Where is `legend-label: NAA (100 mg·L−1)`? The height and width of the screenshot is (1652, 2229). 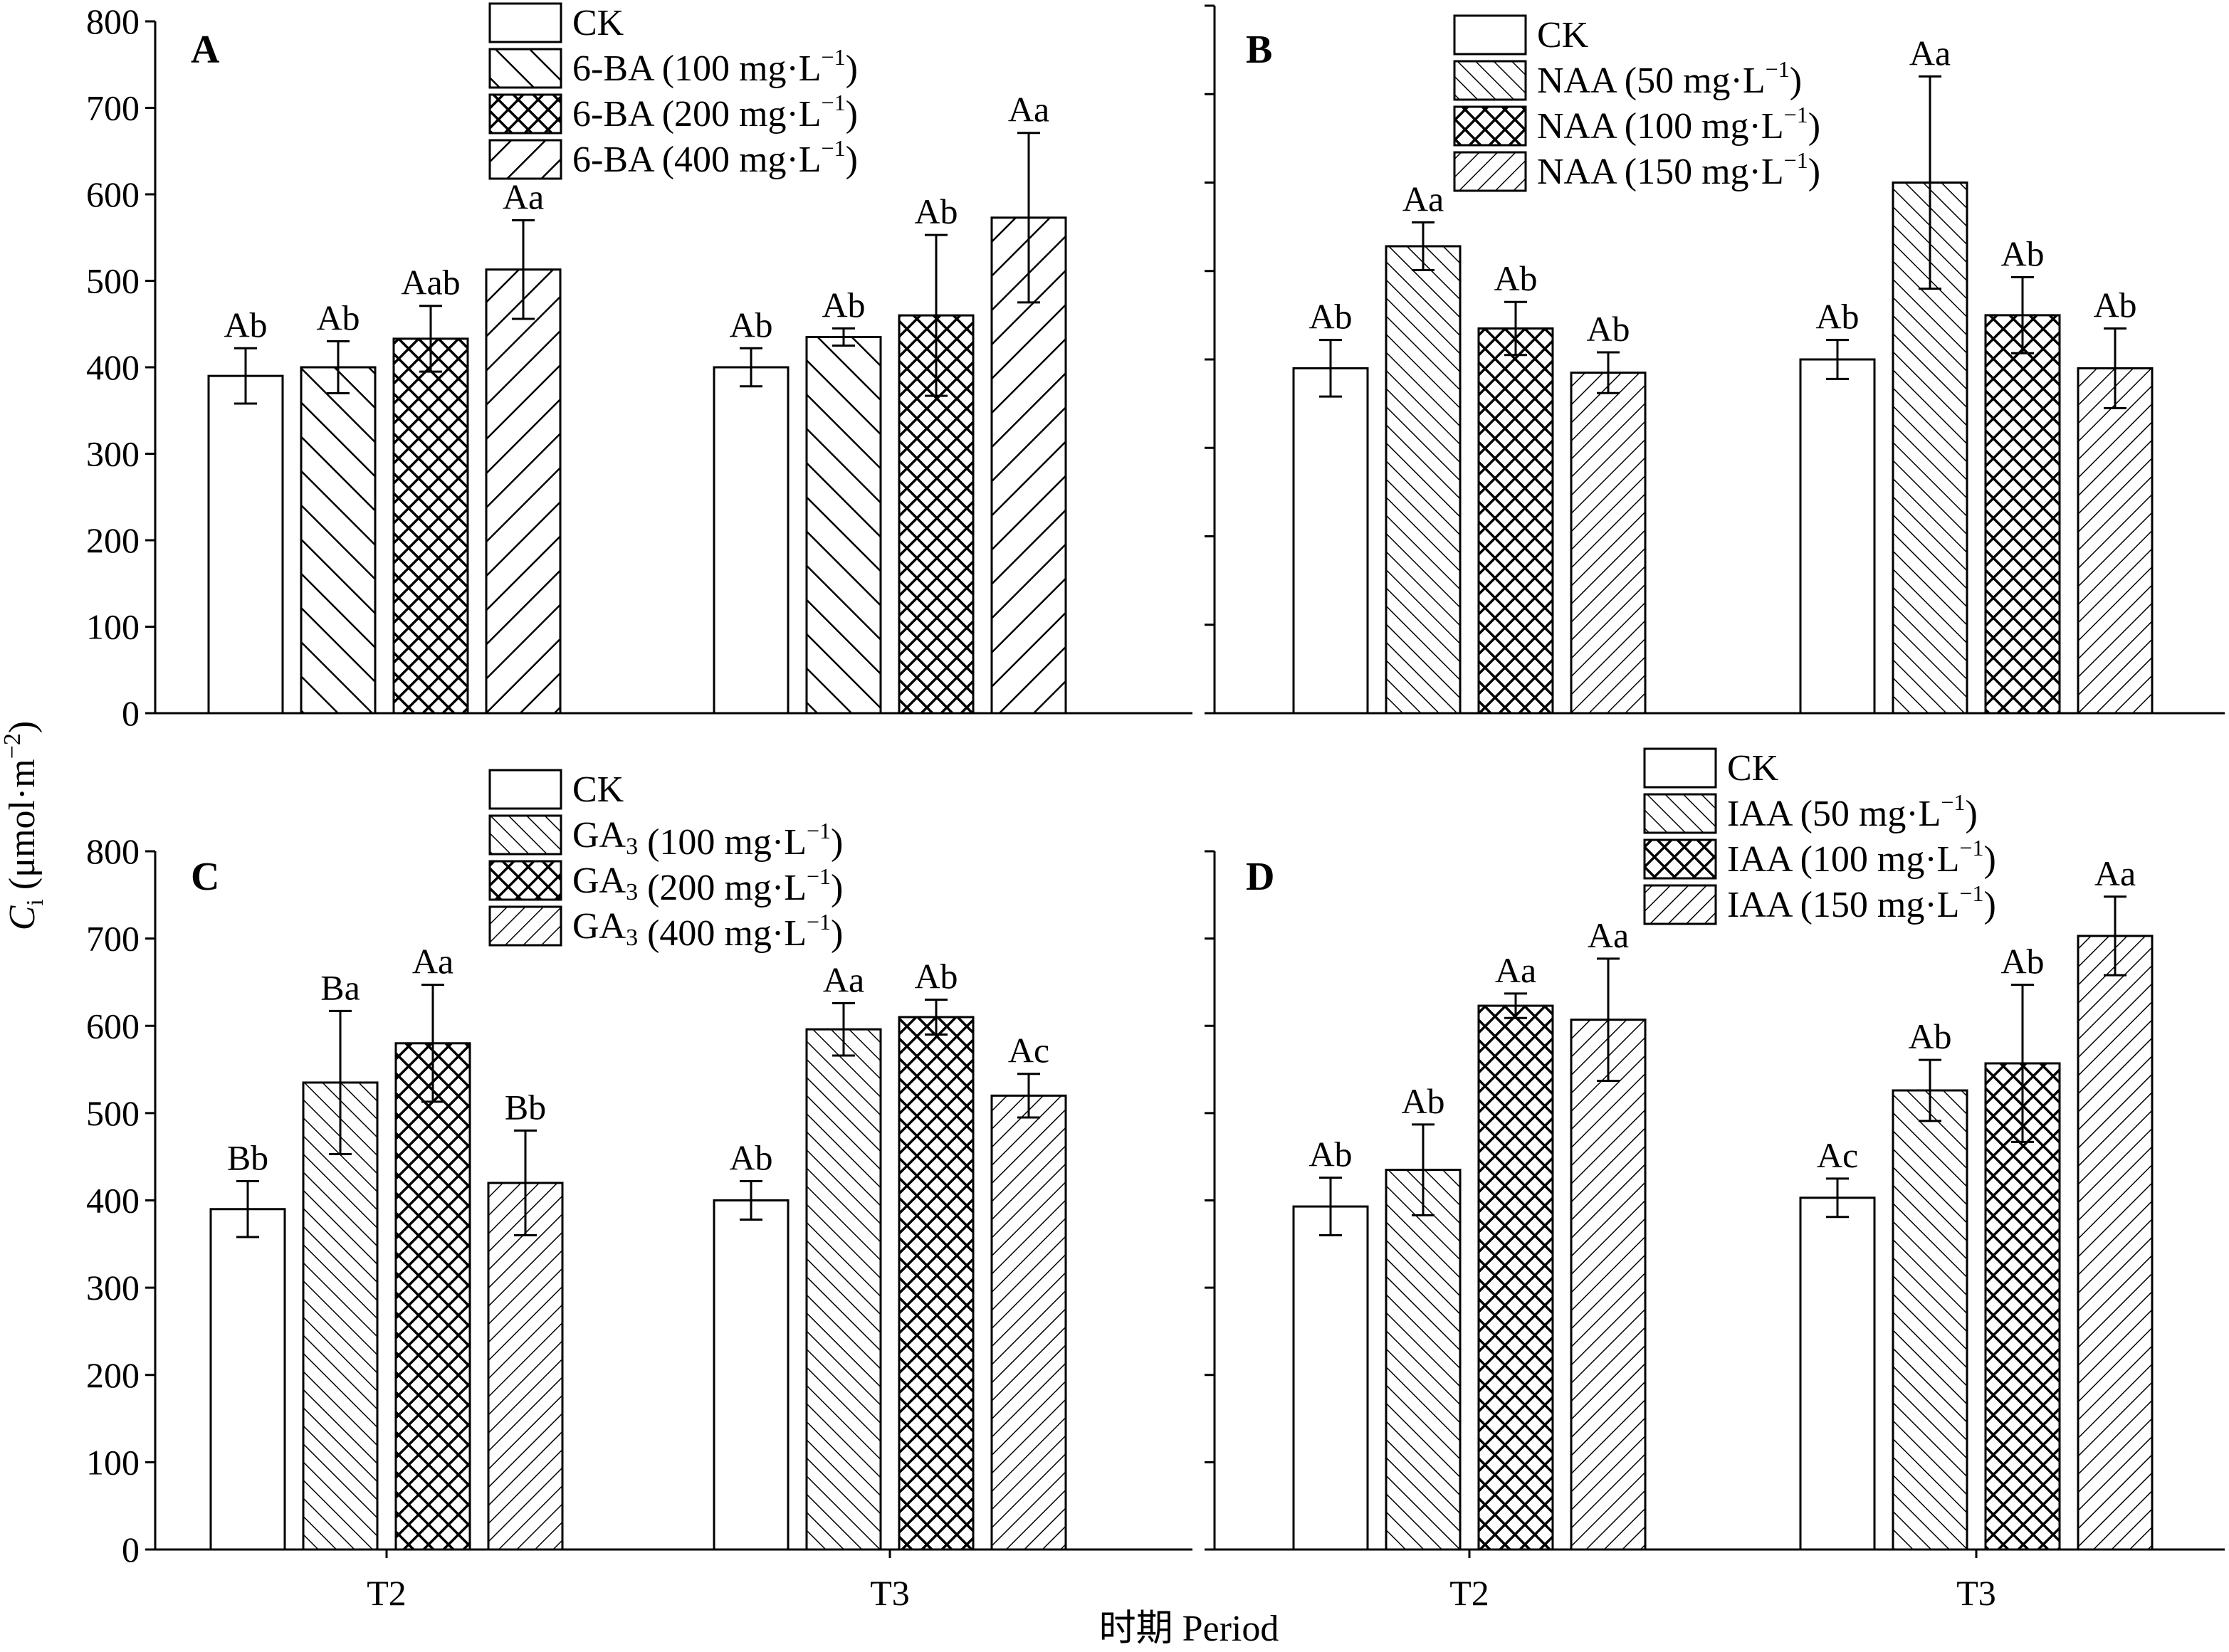 legend-label: NAA (100 mg·L−1) is located at coordinates (1678, 124).